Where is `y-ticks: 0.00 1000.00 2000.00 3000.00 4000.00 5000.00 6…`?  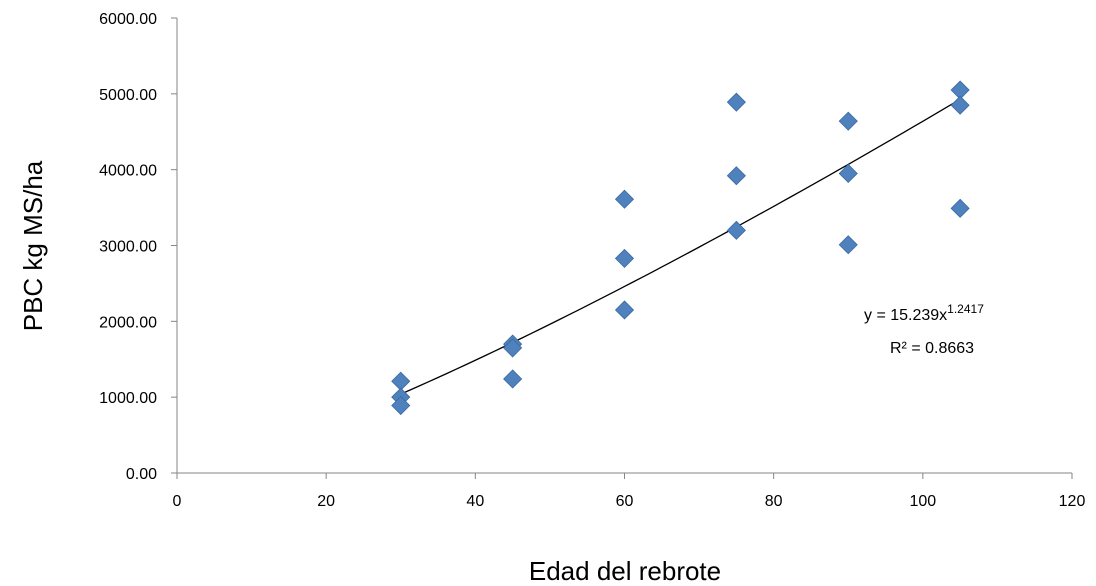
y-ticks: 0.00 1000.00 2000.00 3000.00 4000.00 5000.00 6… is located at coordinates (138, 247).